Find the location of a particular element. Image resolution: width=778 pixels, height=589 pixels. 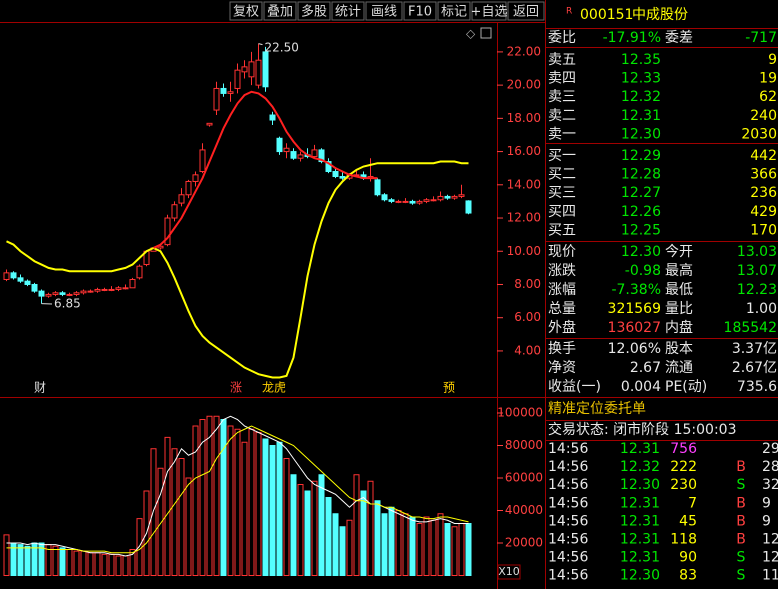

volume-tick-label: 20000 is located at coordinates (524, 543).